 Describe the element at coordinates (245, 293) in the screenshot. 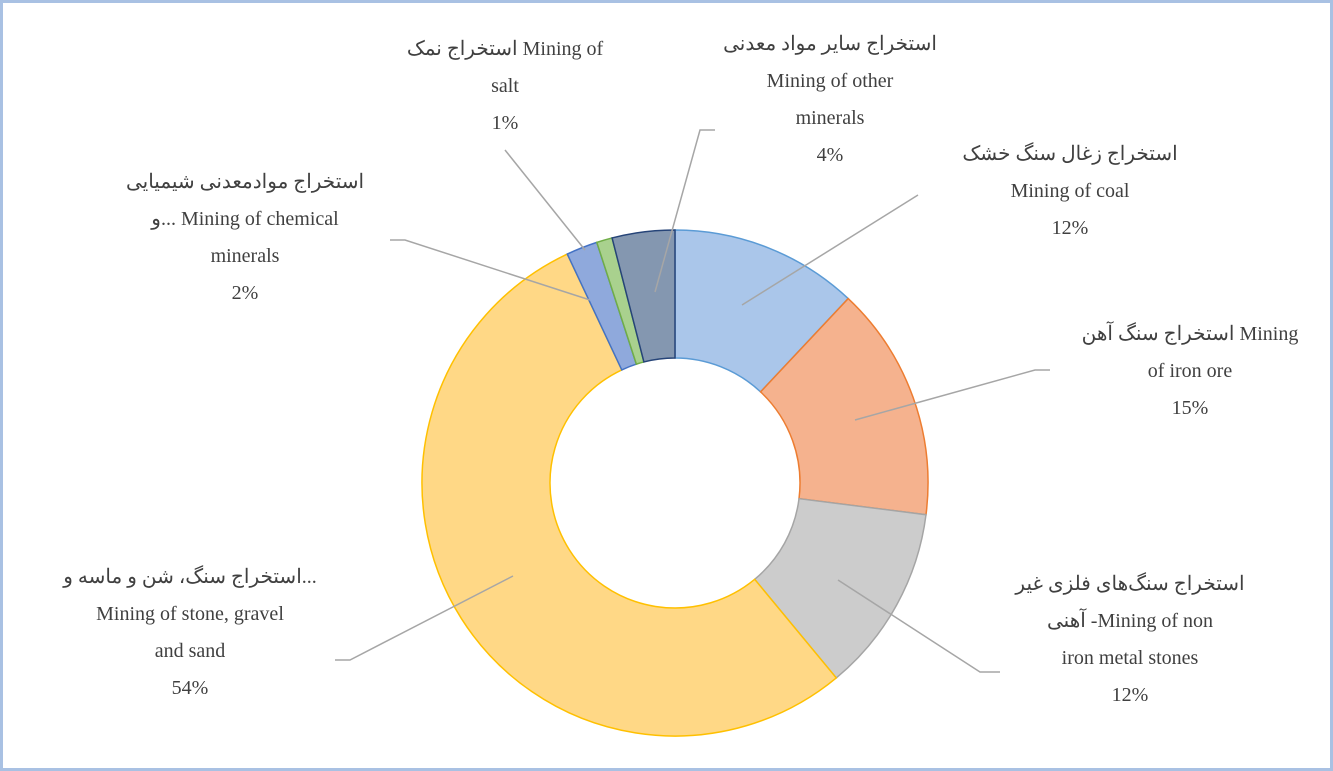

I see `value-label: 2%` at that location.